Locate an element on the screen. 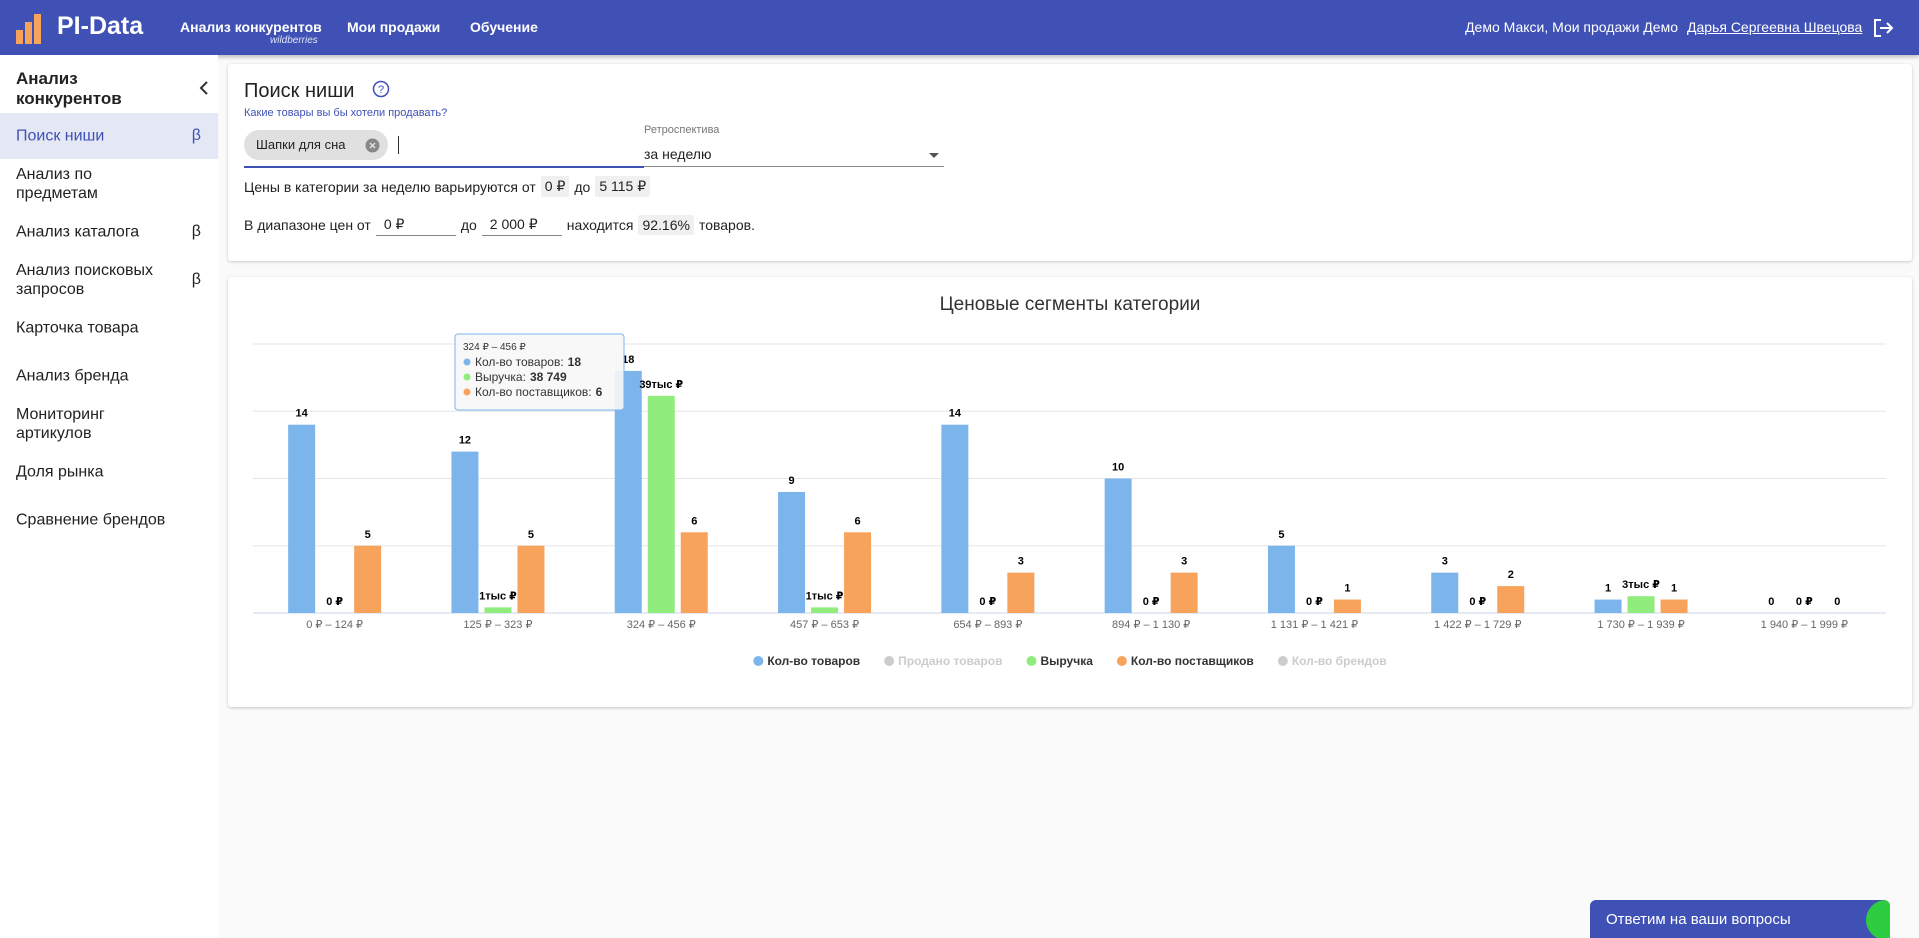 Image resolution: width=1919 pixels, height=938 pixels. x-tick-label: 0 ₽ – 124 ₽ is located at coordinates (334, 625).